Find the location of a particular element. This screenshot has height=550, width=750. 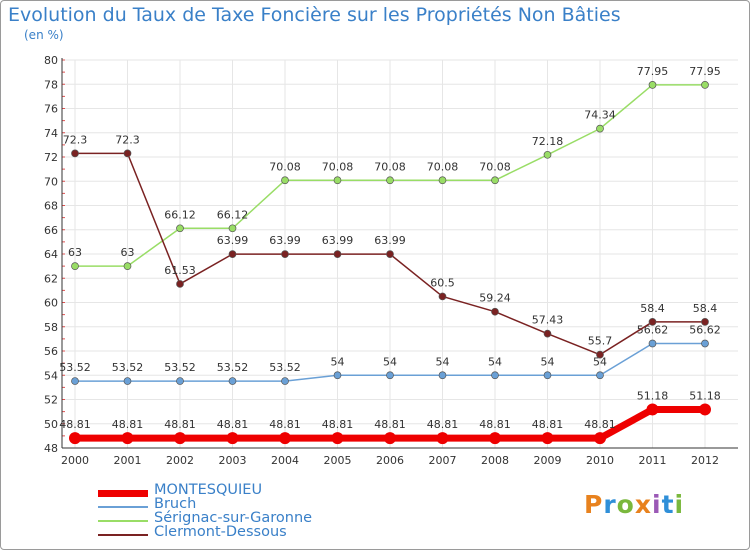

logo-letter: i is located at coordinates (657, 504).